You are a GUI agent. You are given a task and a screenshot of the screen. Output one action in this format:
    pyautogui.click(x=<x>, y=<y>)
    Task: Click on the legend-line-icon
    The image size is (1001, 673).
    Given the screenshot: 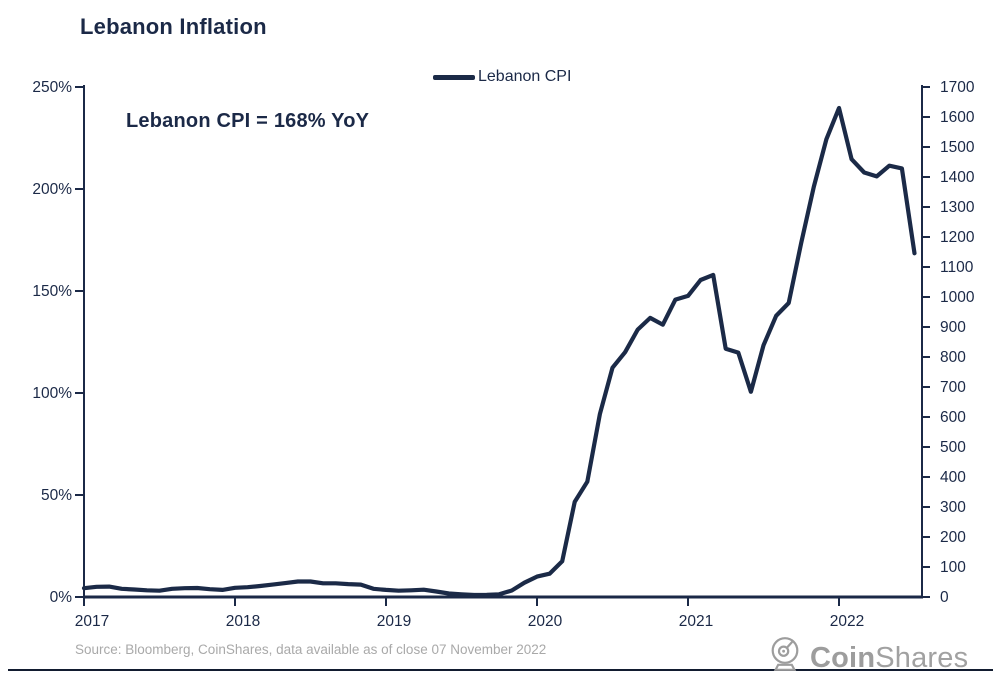 What is the action you would take?
    pyautogui.click(x=454, y=77)
    